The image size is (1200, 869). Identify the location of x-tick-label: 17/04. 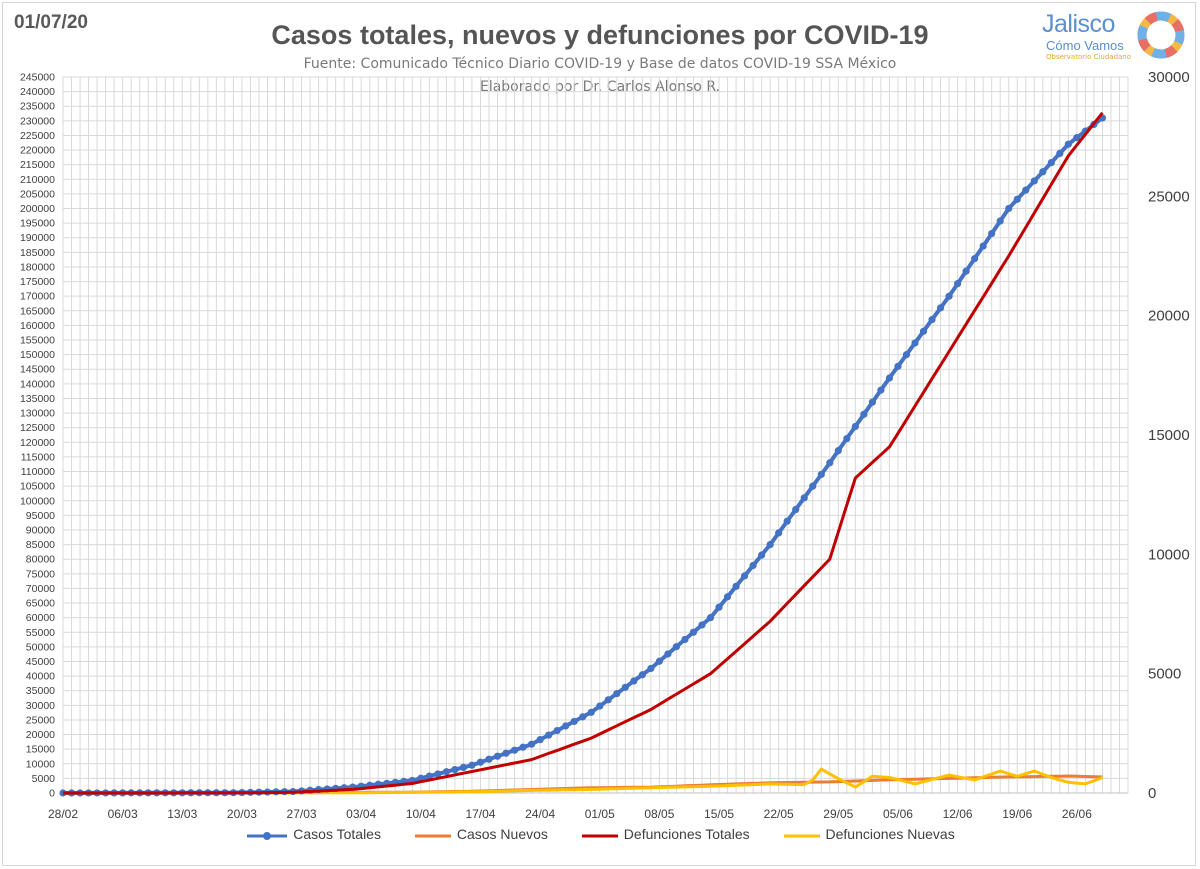
(480, 813).